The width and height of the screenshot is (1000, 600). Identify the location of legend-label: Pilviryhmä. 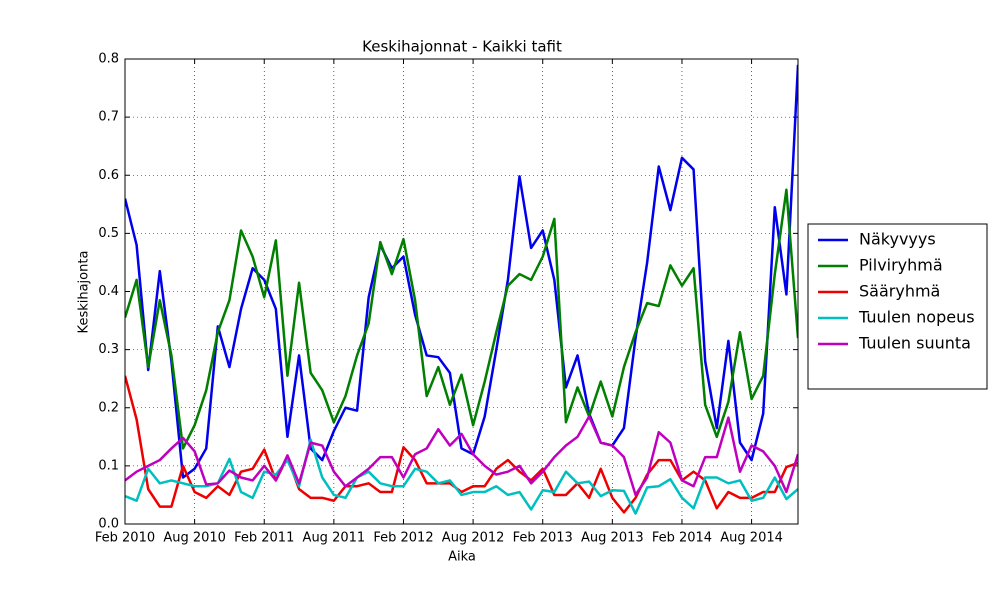
(901, 265).